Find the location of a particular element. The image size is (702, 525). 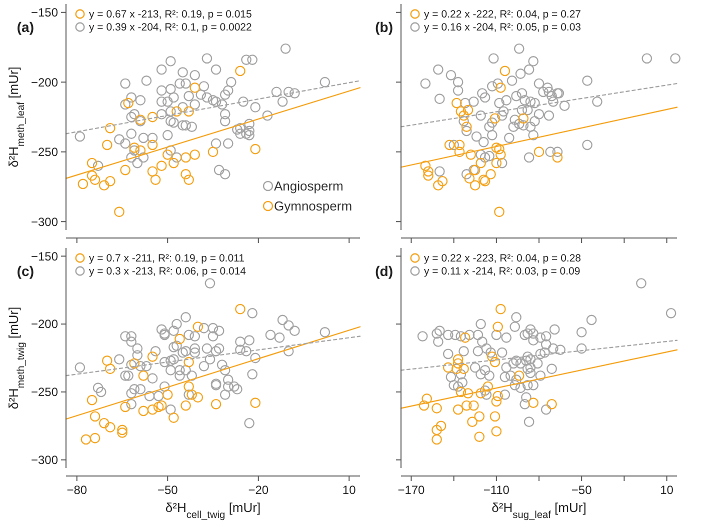

text: (a) is located at coordinates (25, 27).